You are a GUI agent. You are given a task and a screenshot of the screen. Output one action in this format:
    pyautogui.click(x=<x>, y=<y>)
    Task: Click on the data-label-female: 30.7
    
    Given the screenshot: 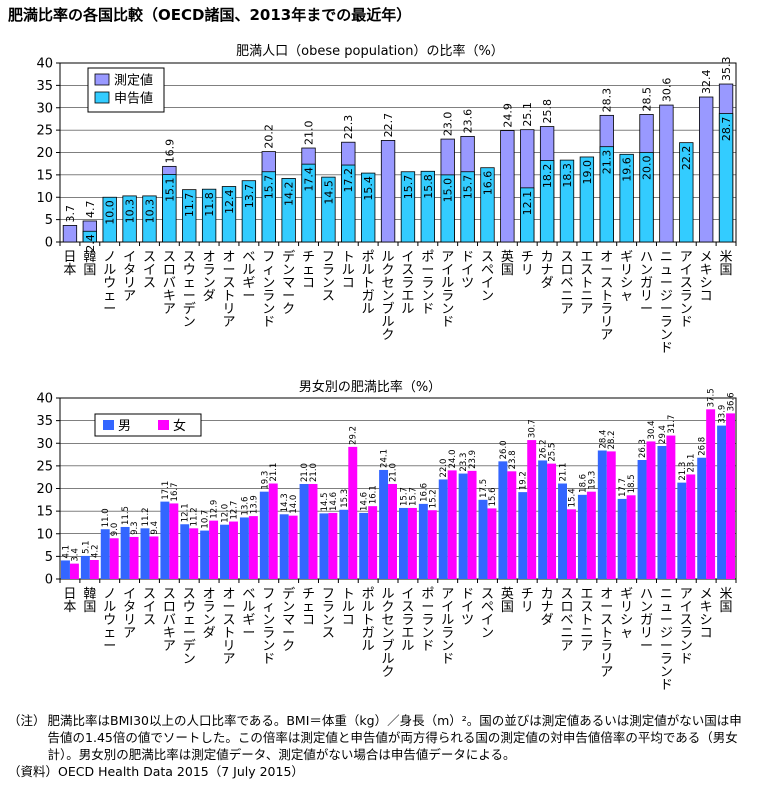 What is the action you would take?
    pyautogui.click(x=533, y=428)
    